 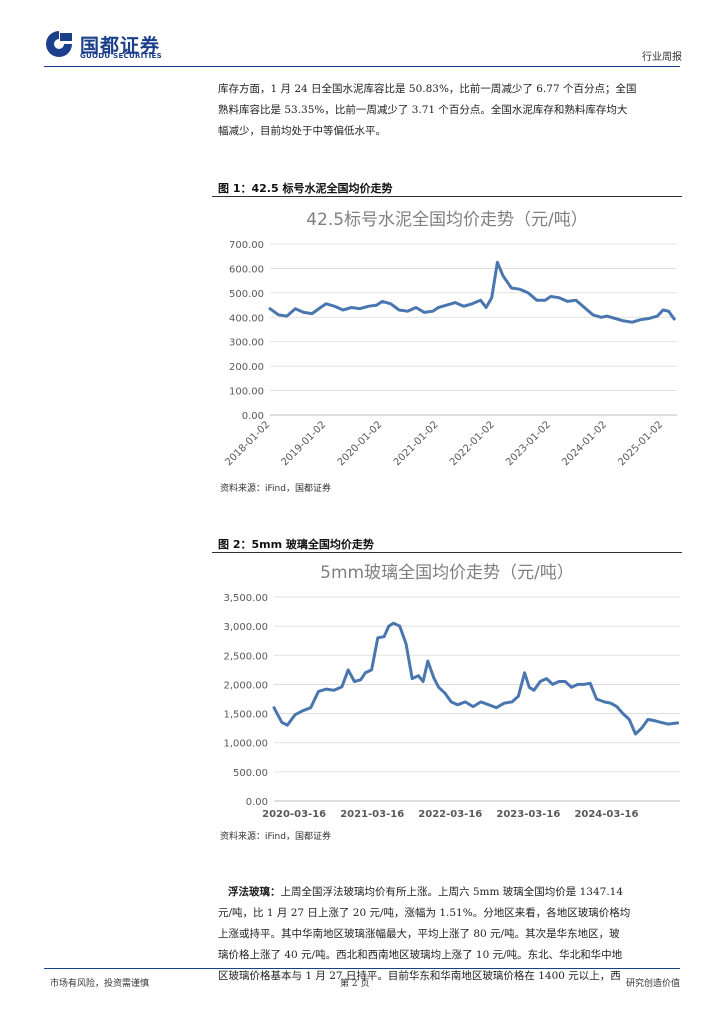 What do you see at coordinates (120, 46) in the screenshot?
I see `logo-text-cn: 国都证券` at bounding box center [120, 46].